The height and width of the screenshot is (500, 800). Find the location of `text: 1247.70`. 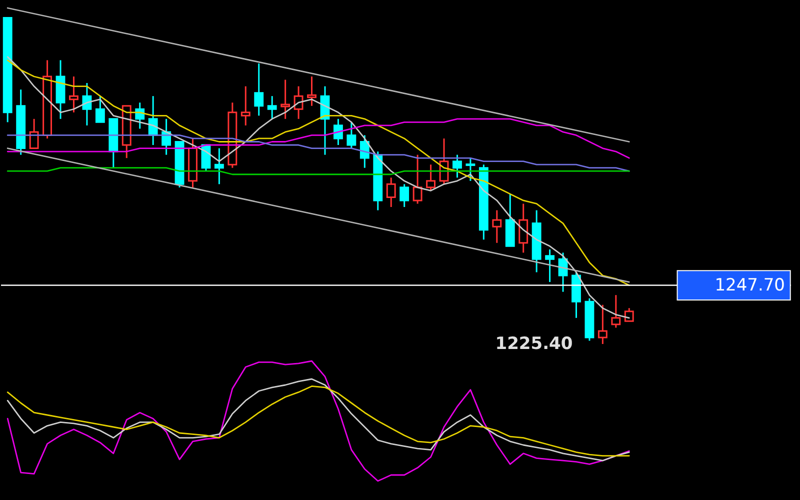

text: 1247.70 is located at coordinates (749, 285).